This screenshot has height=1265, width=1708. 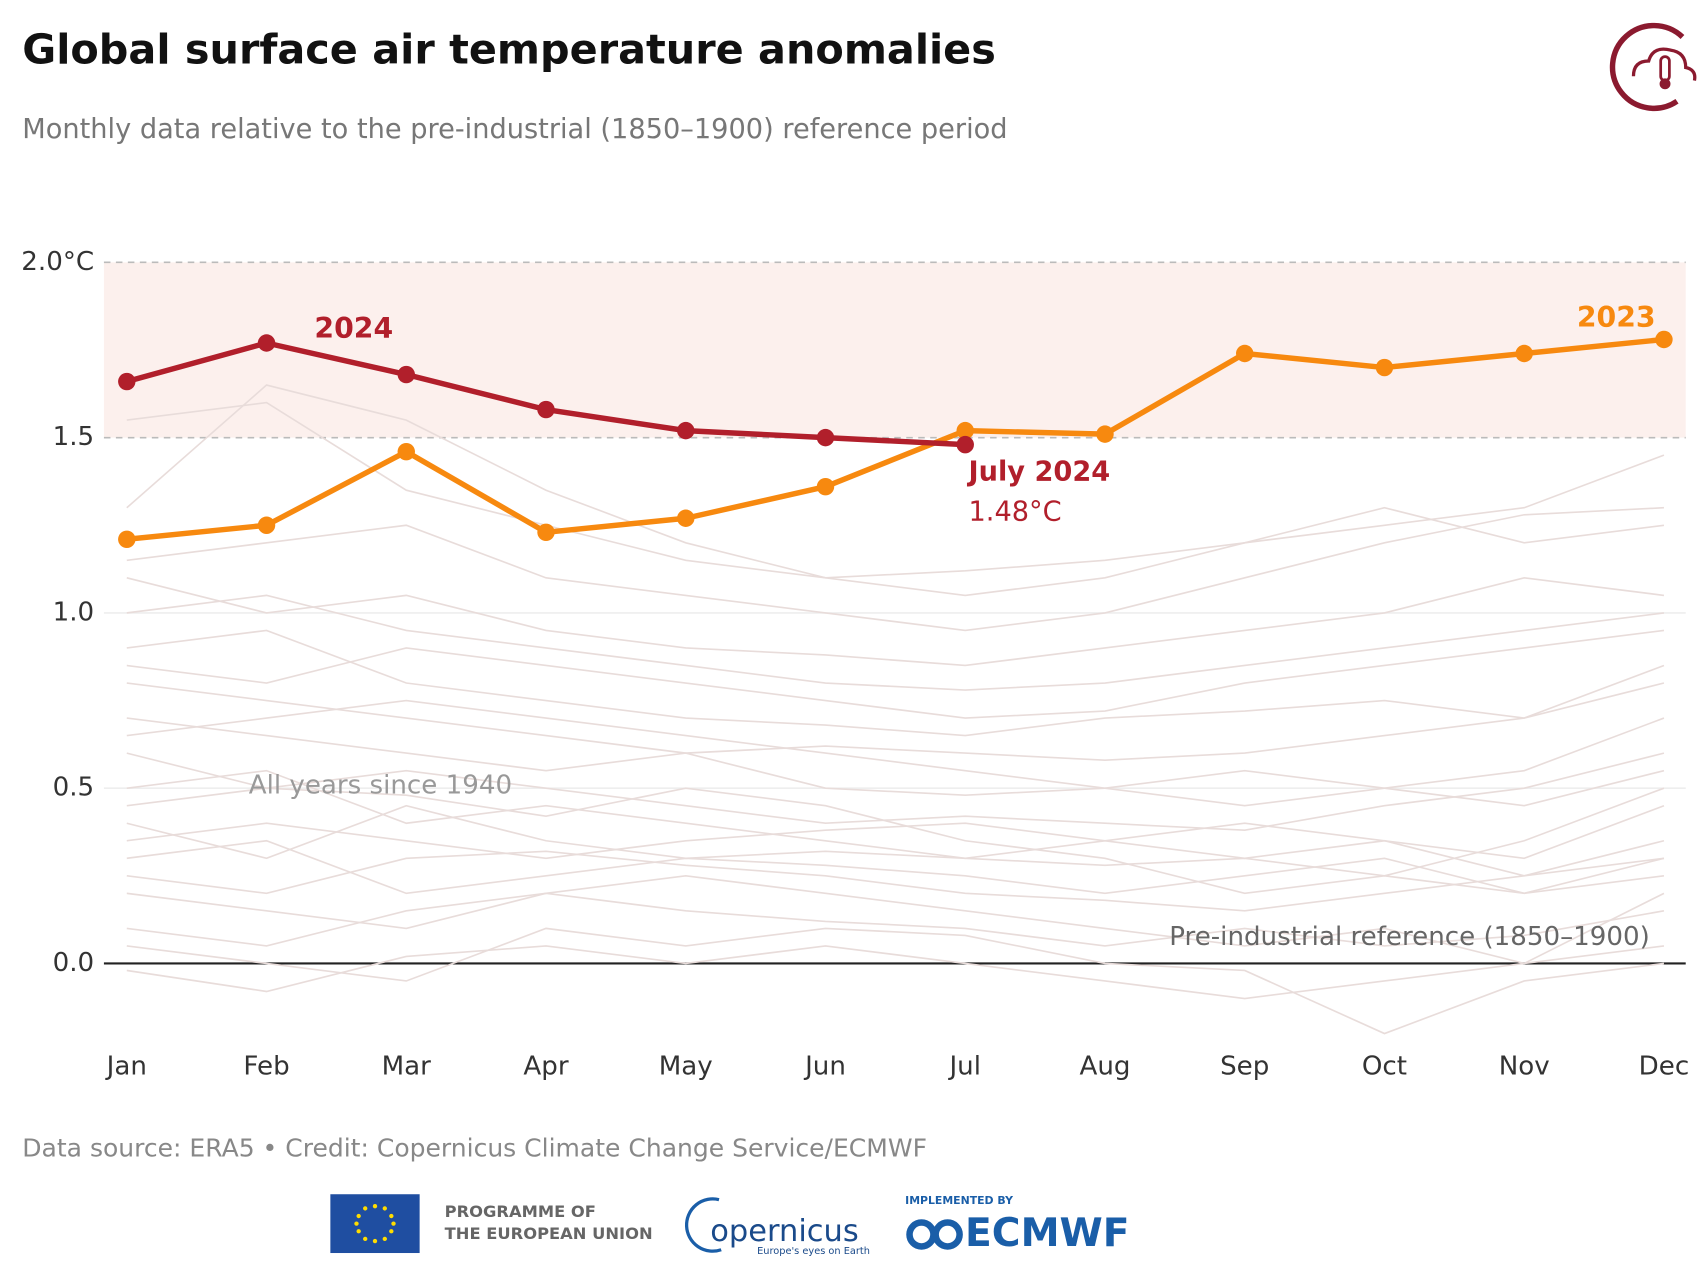 What do you see at coordinates (353, 328) in the screenshot?
I see `series-label: 2024` at bounding box center [353, 328].